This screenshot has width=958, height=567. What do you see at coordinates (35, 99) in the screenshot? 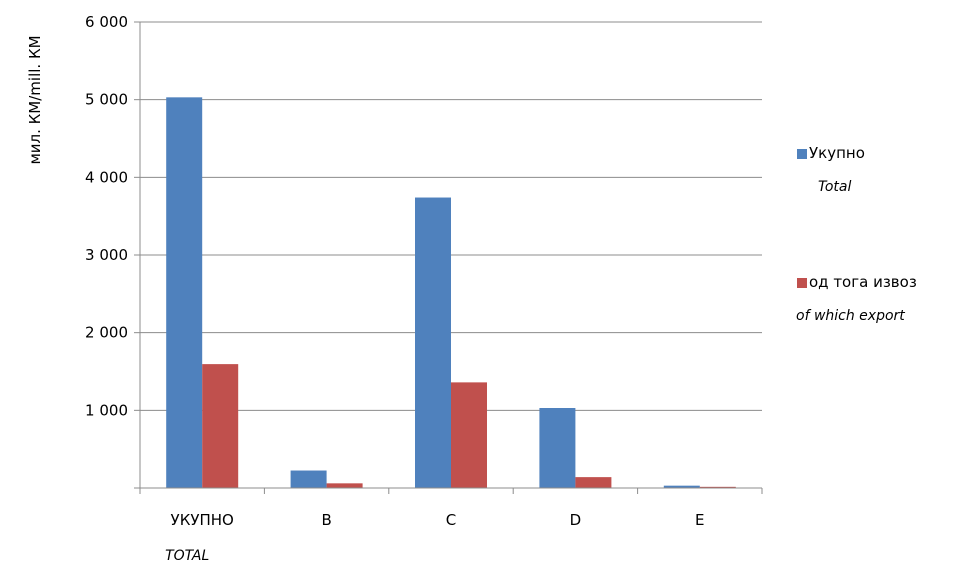
I see `y-axis-label: мил. КМ/mill. КМ` at bounding box center [35, 99].